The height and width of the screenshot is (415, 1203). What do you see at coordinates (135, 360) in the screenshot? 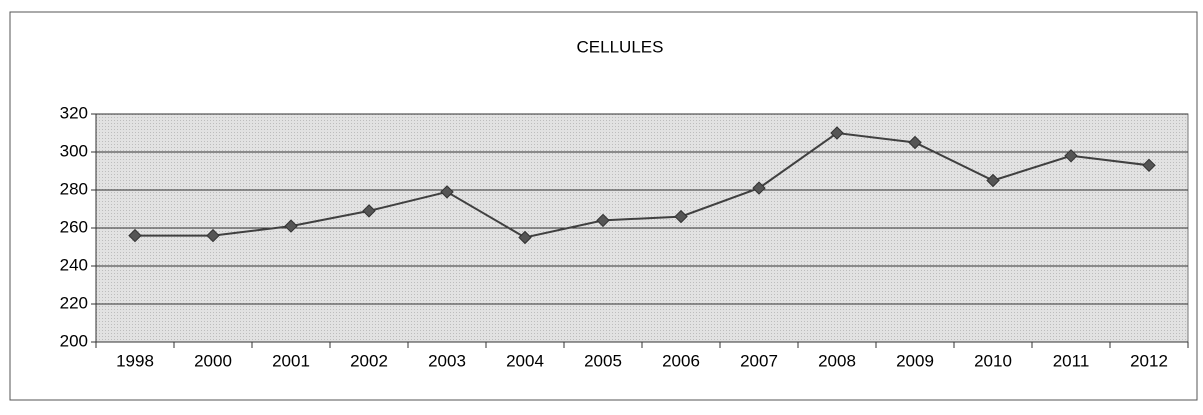
I see `x-tick-label: 1998` at bounding box center [135, 360].